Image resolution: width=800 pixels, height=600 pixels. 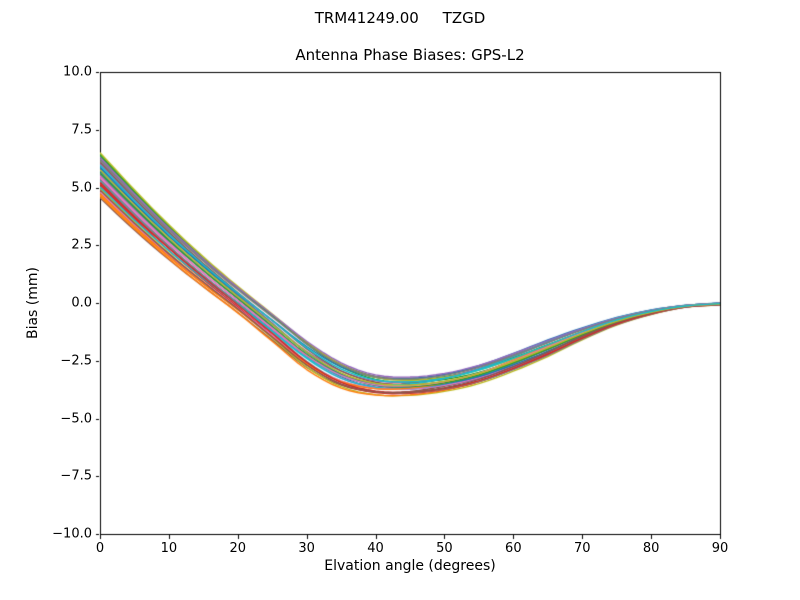 What do you see at coordinates (410, 55) in the screenshot?
I see `axes-title: Antenna Phase Biases: GPS-L2` at bounding box center [410, 55].